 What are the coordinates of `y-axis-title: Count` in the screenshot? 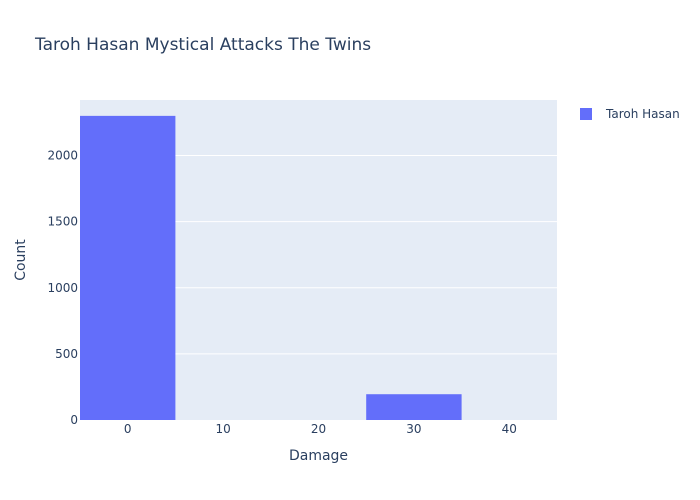 It's located at (21, 260).